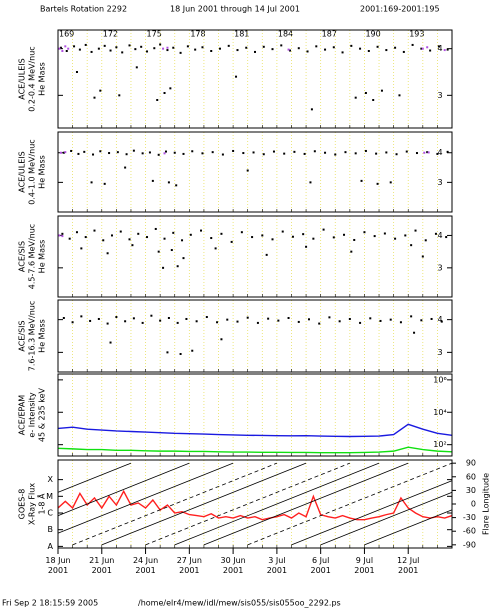 This screenshot has width=498, height=610. What do you see at coordinates (42, 257) in the screenshot?
I see `y-axis-title: He Mass` at bounding box center [42, 257].